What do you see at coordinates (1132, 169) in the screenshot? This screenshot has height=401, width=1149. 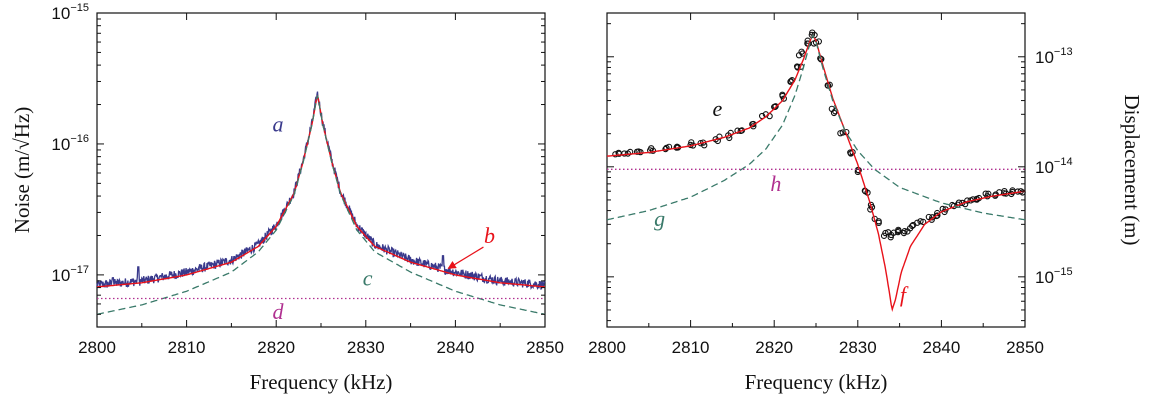 I see `y-axis-title: Displacement (m)` at bounding box center [1132, 169].